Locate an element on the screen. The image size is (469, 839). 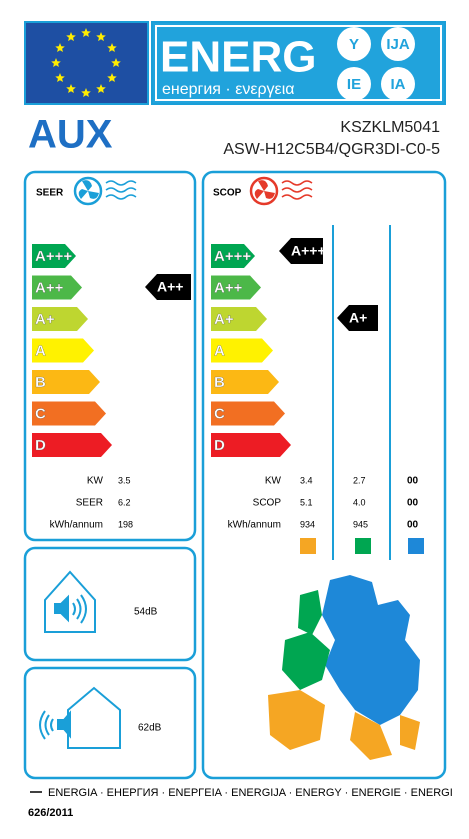
row-value: 4.0 is located at coordinates (359, 502).